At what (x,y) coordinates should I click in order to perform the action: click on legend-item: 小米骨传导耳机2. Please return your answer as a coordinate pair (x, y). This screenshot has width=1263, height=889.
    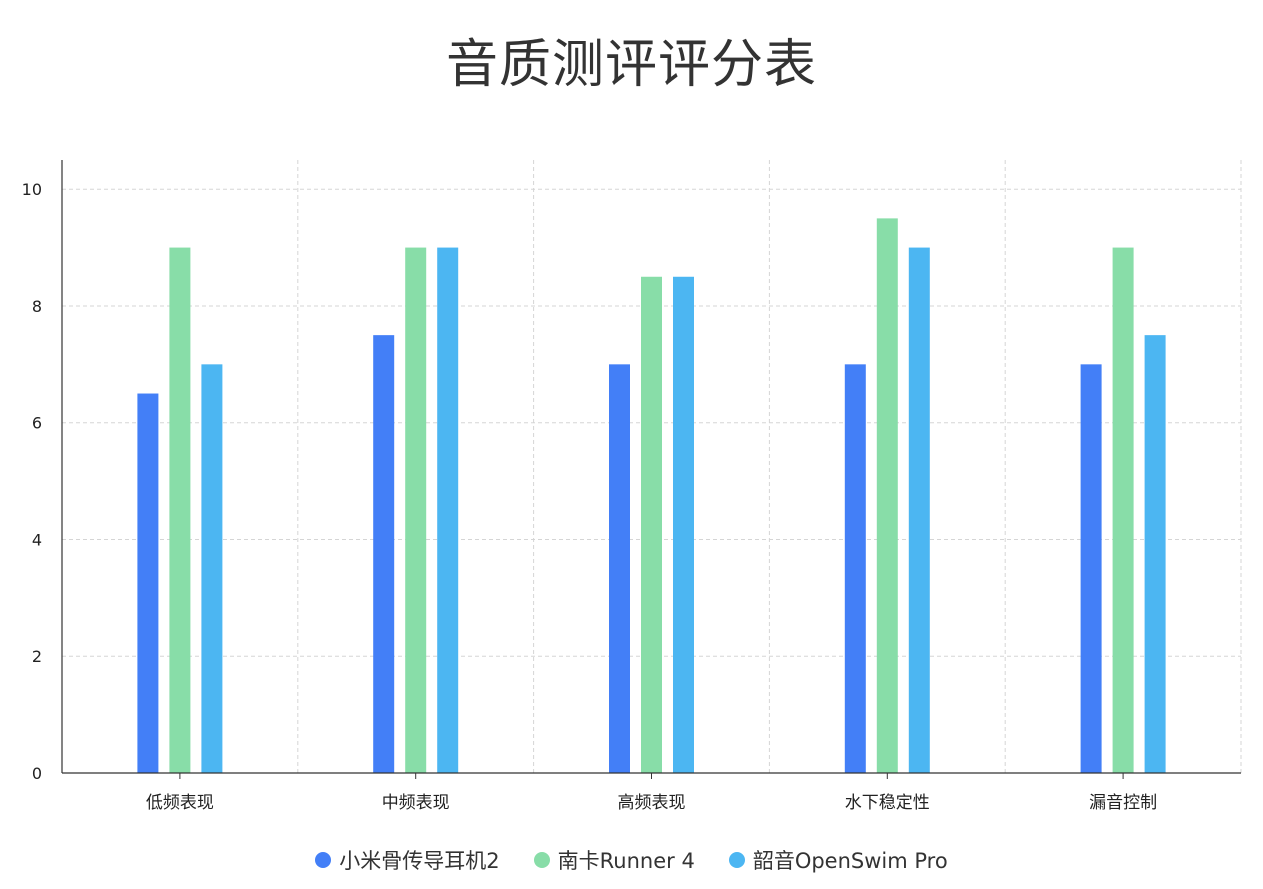
    Looking at the image, I should click on (407, 860).